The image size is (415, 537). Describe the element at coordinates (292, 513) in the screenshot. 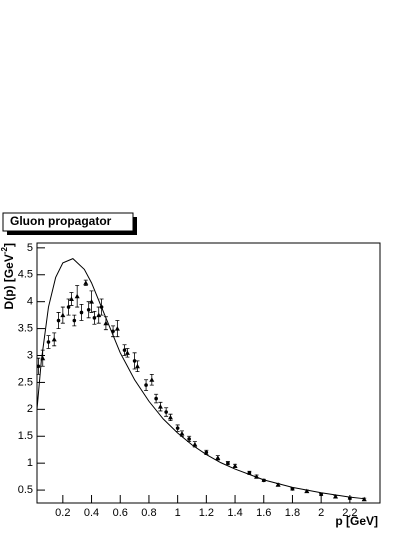

I see `x-tick-label: 1.8` at that location.